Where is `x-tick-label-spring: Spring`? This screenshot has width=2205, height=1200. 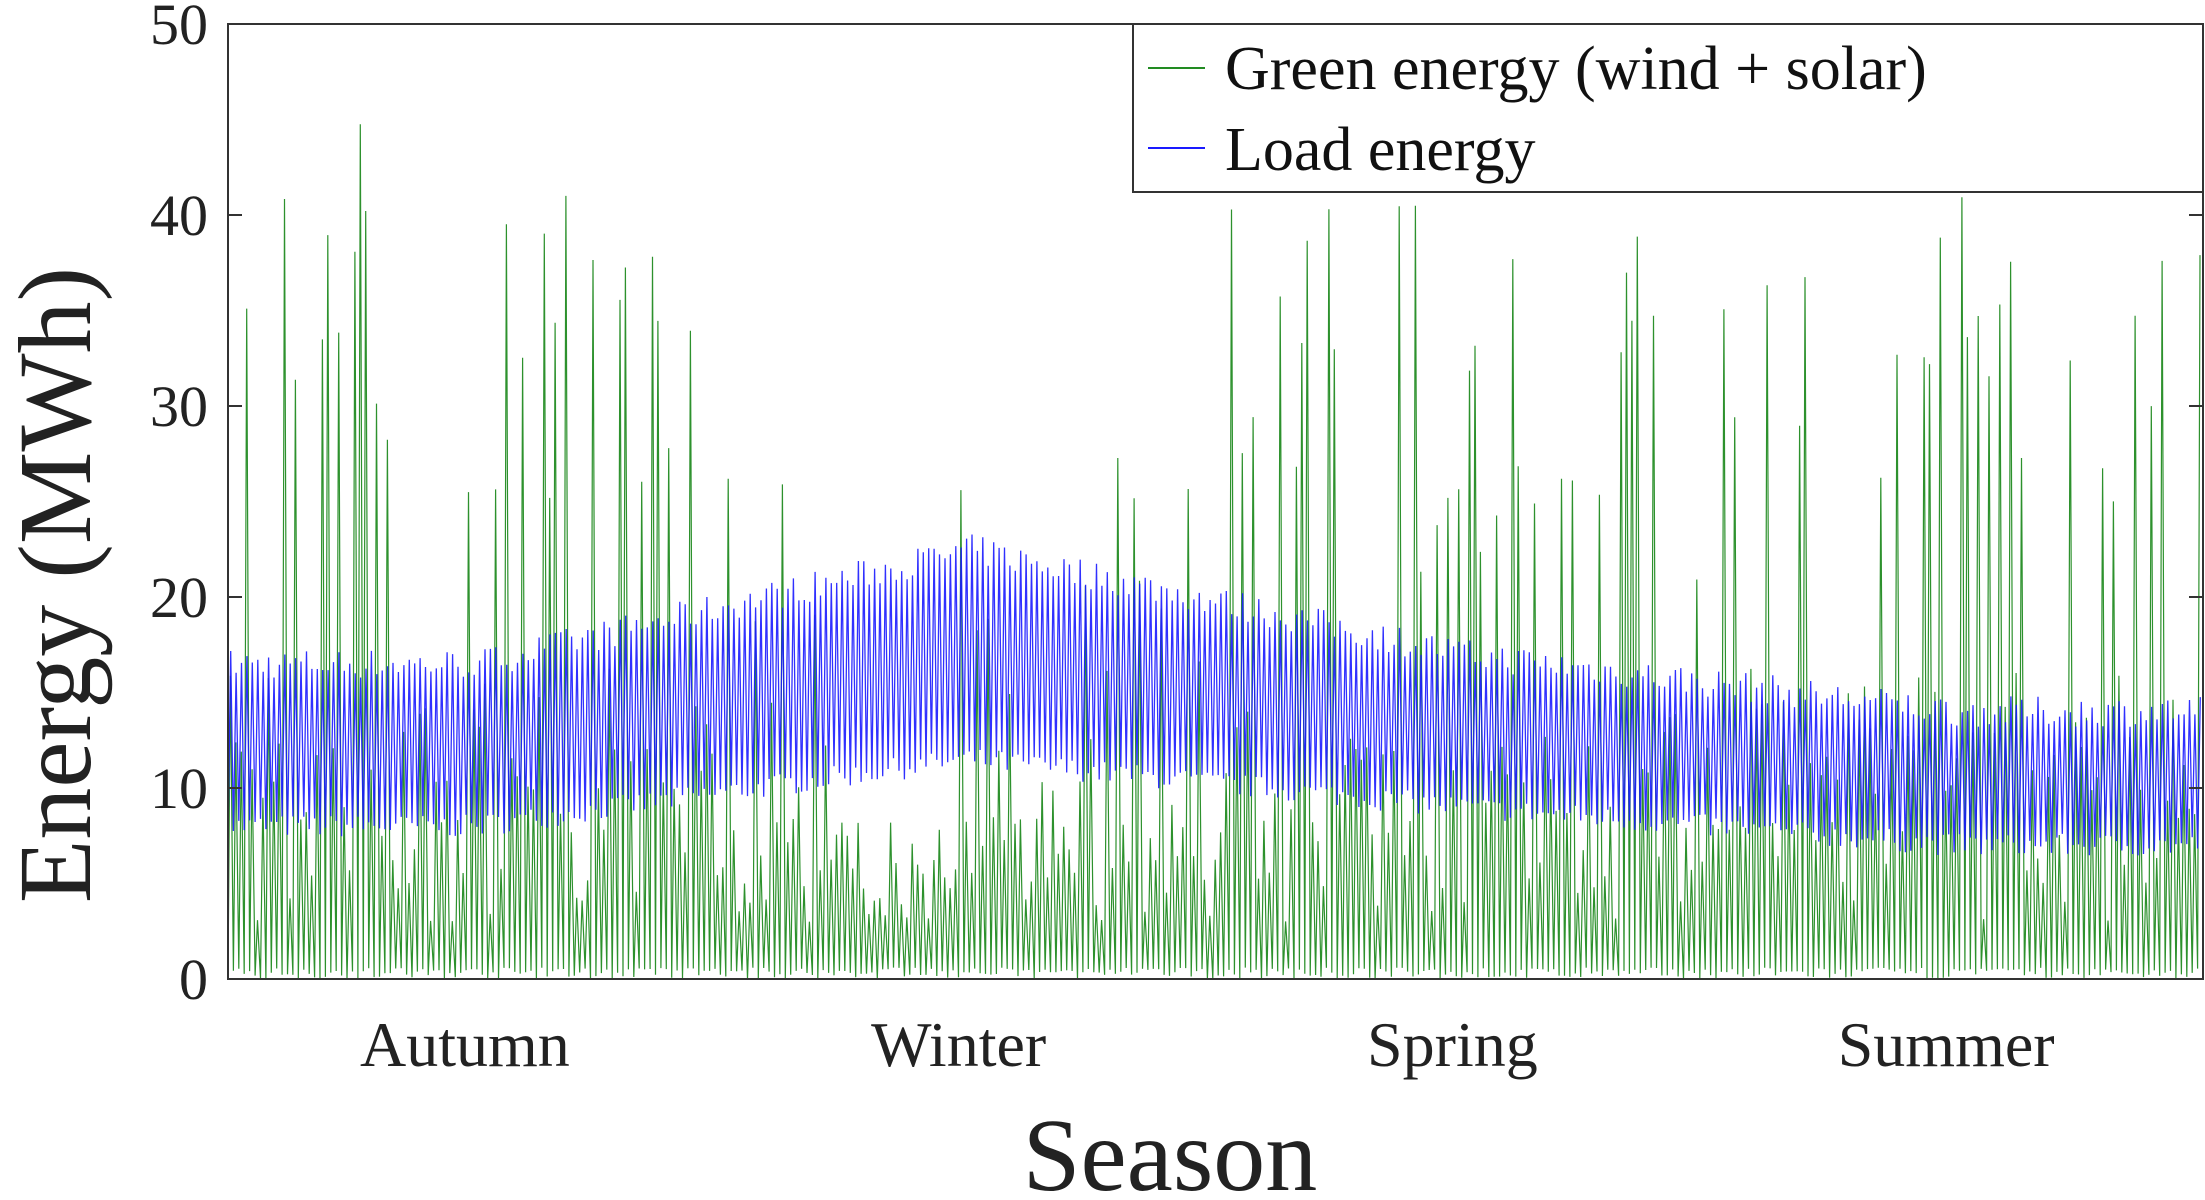
x-tick-label-spring: Spring is located at coordinates (1452, 1044).